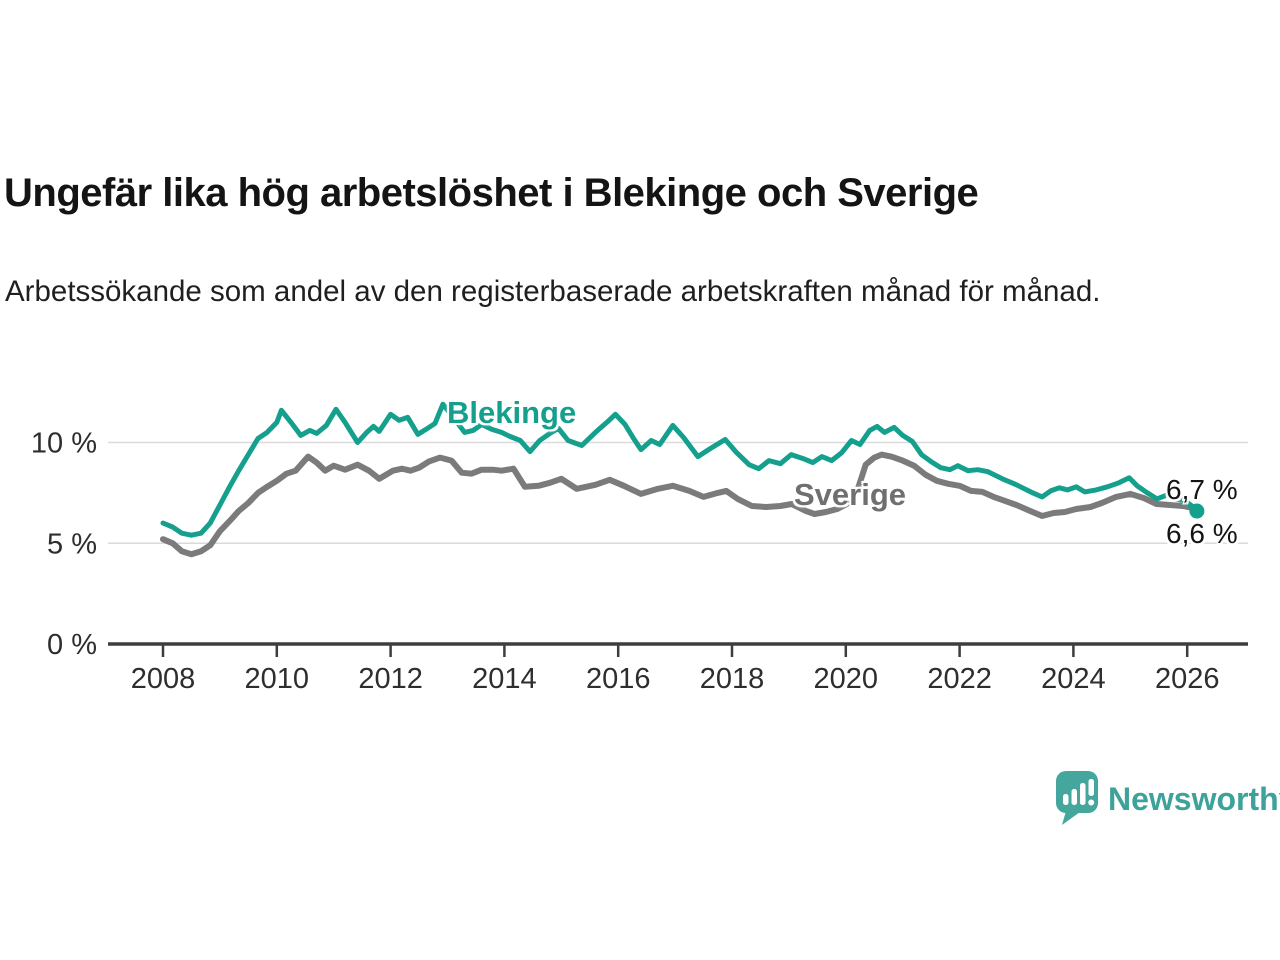  Describe the element at coordinates (1202, 533) in the screenshot. I see `end-value-label-blekinge: 6,6 %` at that location.